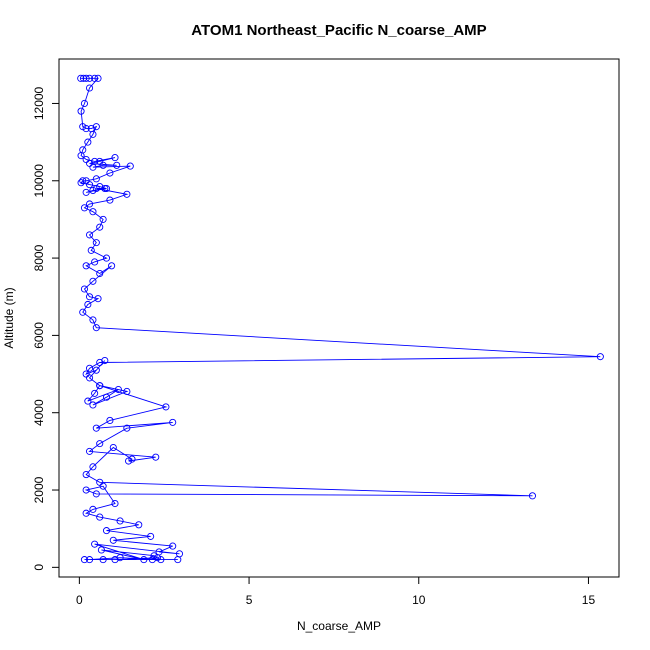  I want to click on x-tick-label: 10, so click(419, 600).